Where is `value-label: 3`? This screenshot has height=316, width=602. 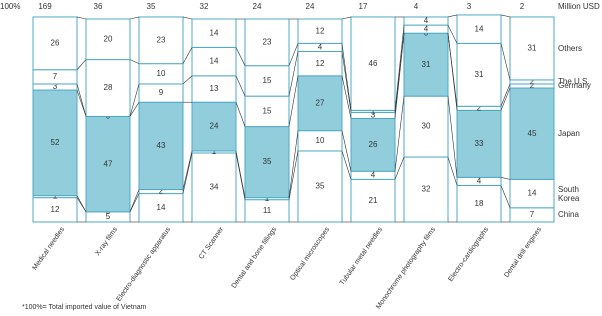 value-label: 3 is located at coordinates (373, 115).